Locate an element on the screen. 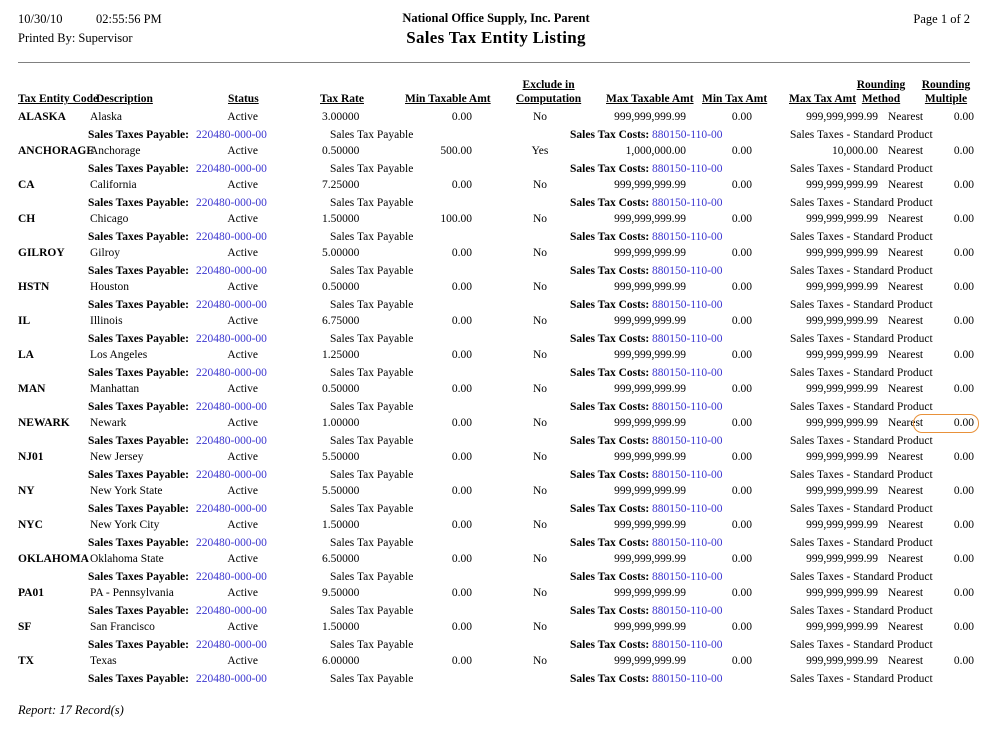 The image size is (992, 732). header-divider is located at coordinates (494, 62).